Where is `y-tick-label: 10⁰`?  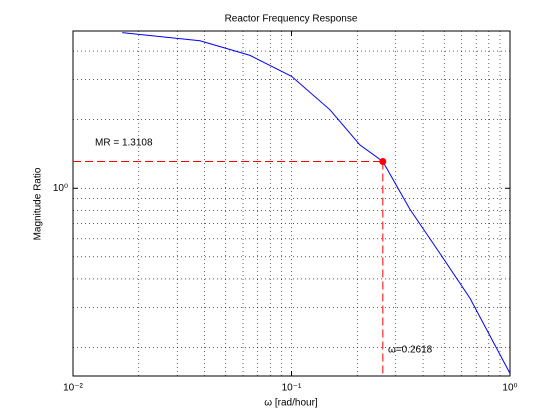 y-tick-label: 10⁰ is located at coordinates (60, 188).